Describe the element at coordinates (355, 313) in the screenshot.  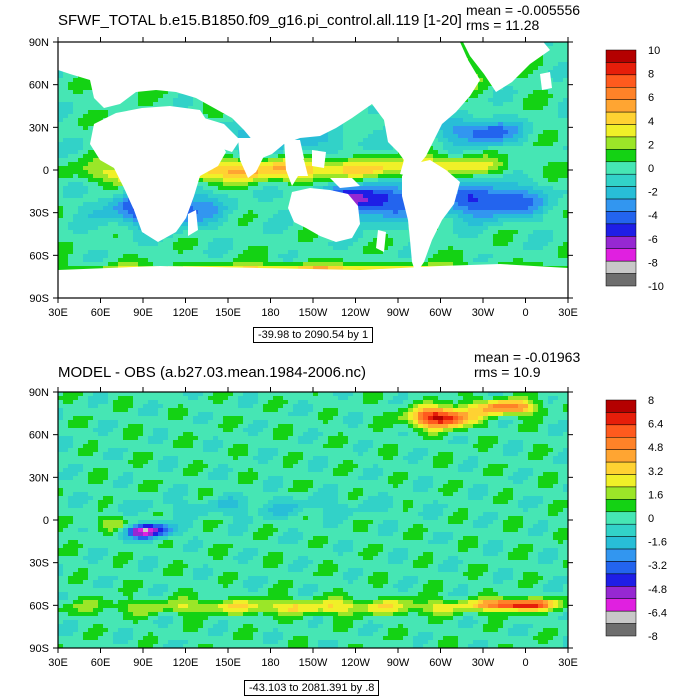
I see `lon-label: 120W` at that location.